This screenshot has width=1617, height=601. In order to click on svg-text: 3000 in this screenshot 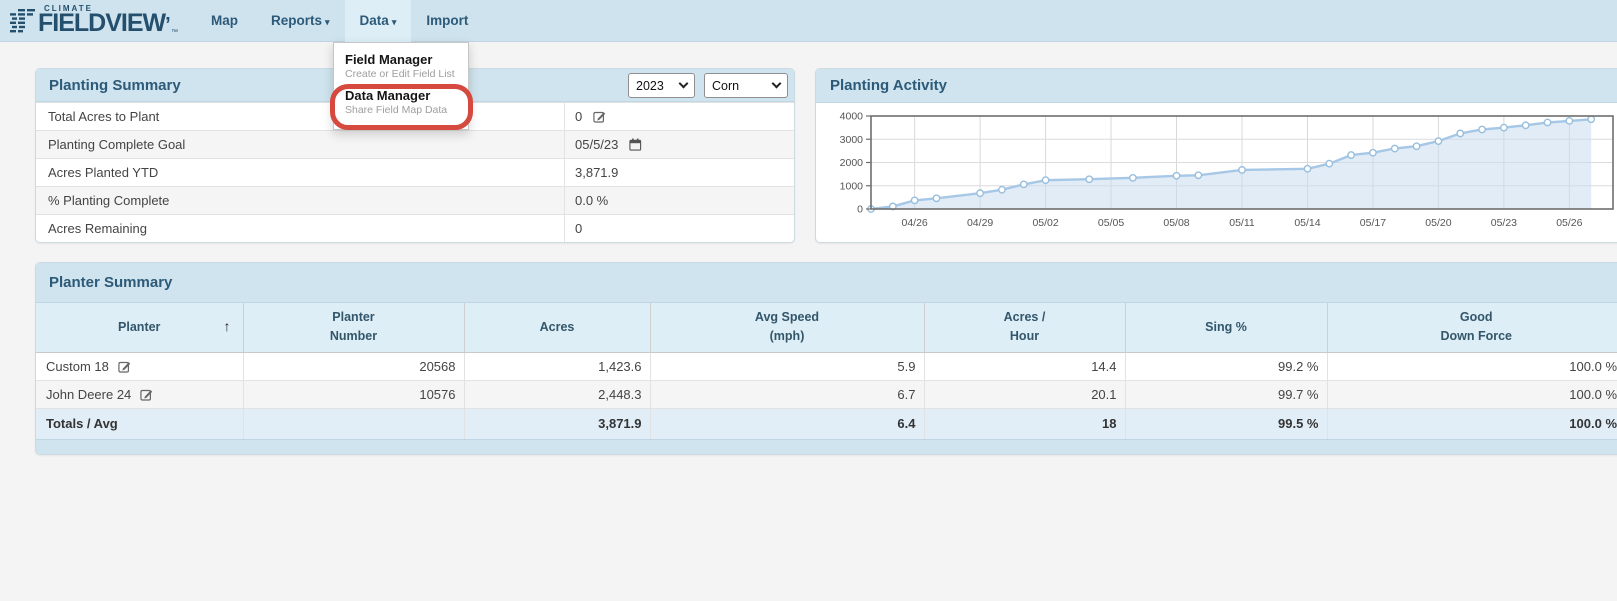, I will do `click(852, 140)`.